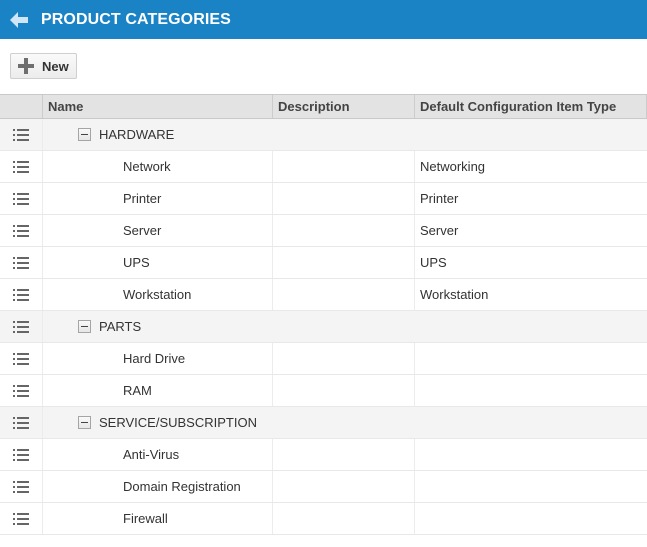  Describe the element at coordinates (147, 166) in the screenshot. I see `category-name: Network` at that location.